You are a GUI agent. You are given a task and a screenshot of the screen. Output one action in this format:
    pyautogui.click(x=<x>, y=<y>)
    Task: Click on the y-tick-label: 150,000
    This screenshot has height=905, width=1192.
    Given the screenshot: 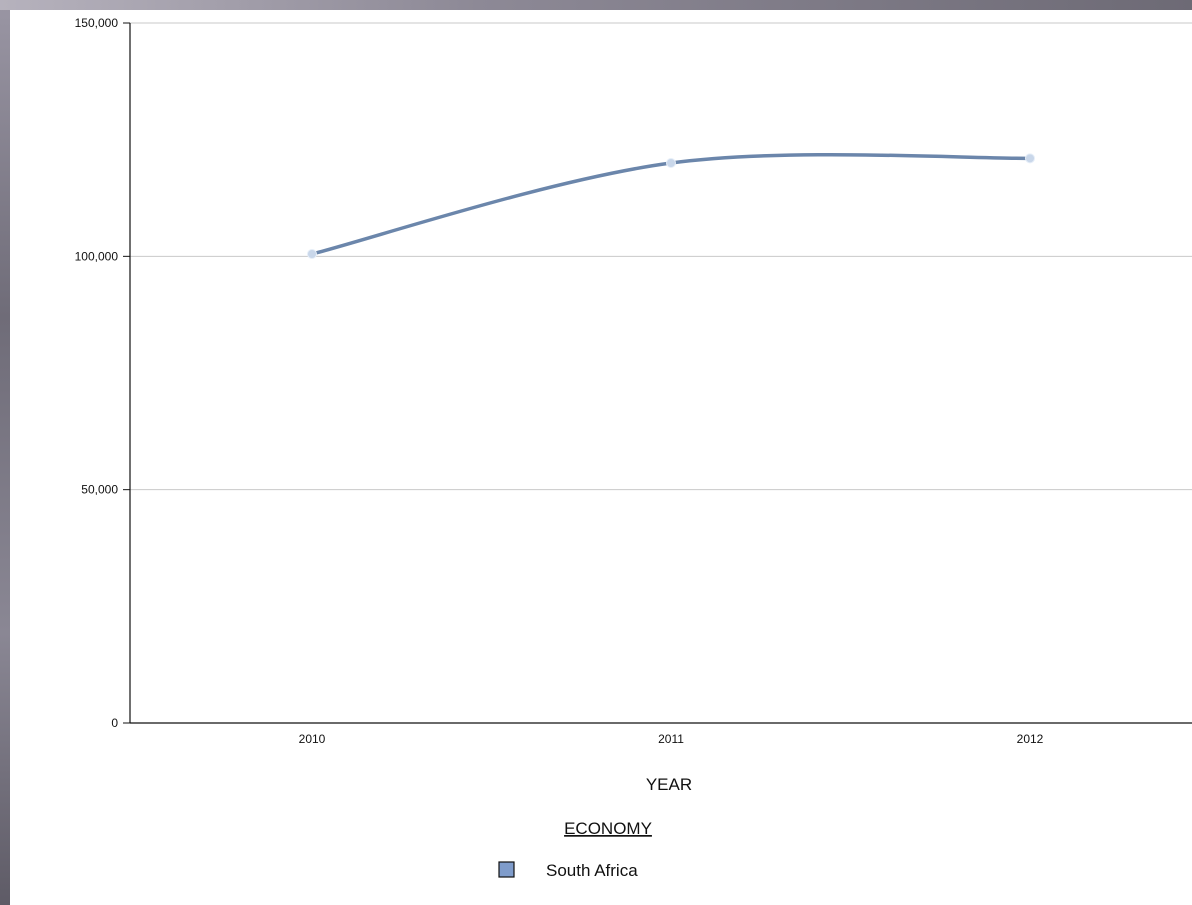 What is the action you would take?
    pyautogui.click(x=97, y=23)
    